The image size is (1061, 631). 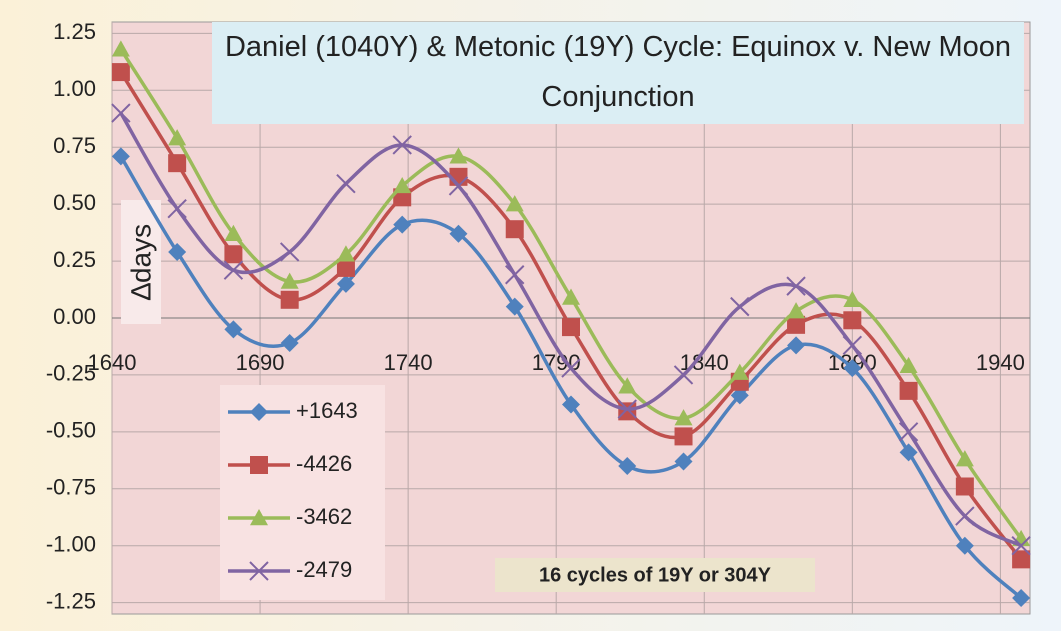 I want to click on y-label-group: ∆days, so click(x=141, y=262).